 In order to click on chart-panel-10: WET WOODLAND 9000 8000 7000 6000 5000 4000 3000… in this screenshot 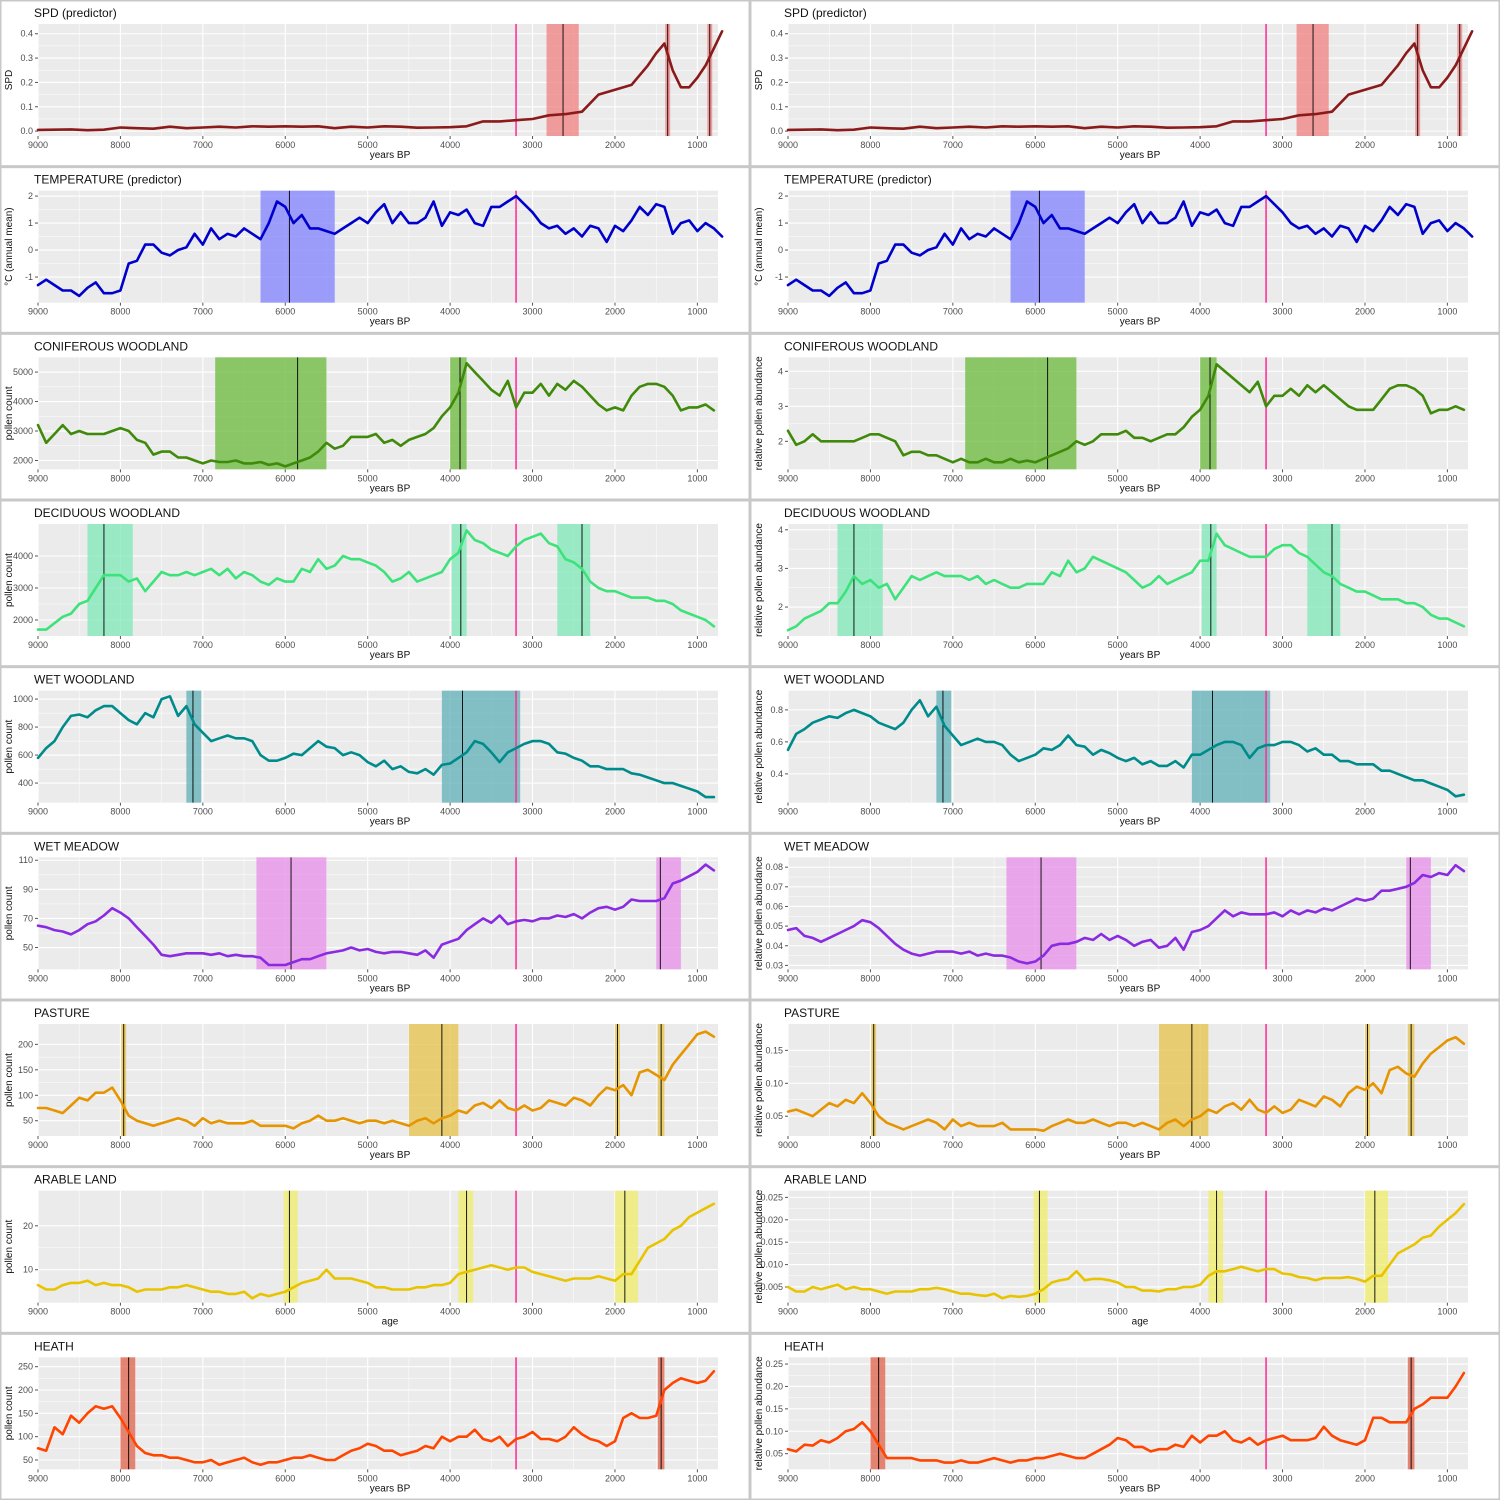, I will do `click(1124, 750)`.